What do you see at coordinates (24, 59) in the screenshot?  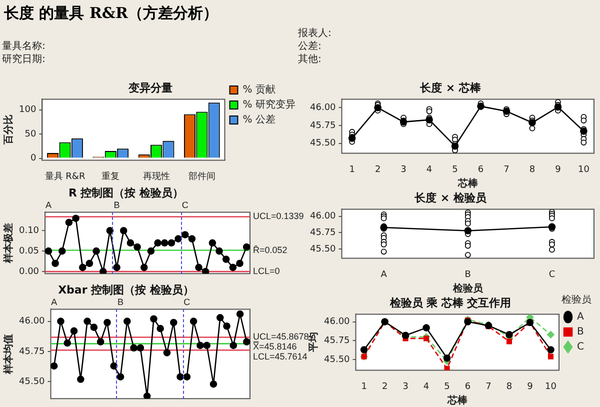 I see `text: 研究日期:` at bounding box center [24, 59].